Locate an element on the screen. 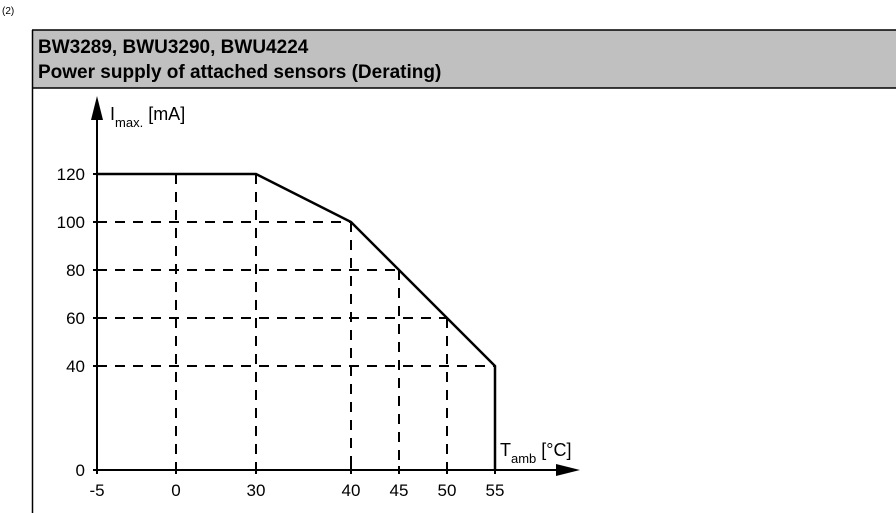  x-tick-label: 40 is located at coordinates (351, 490).